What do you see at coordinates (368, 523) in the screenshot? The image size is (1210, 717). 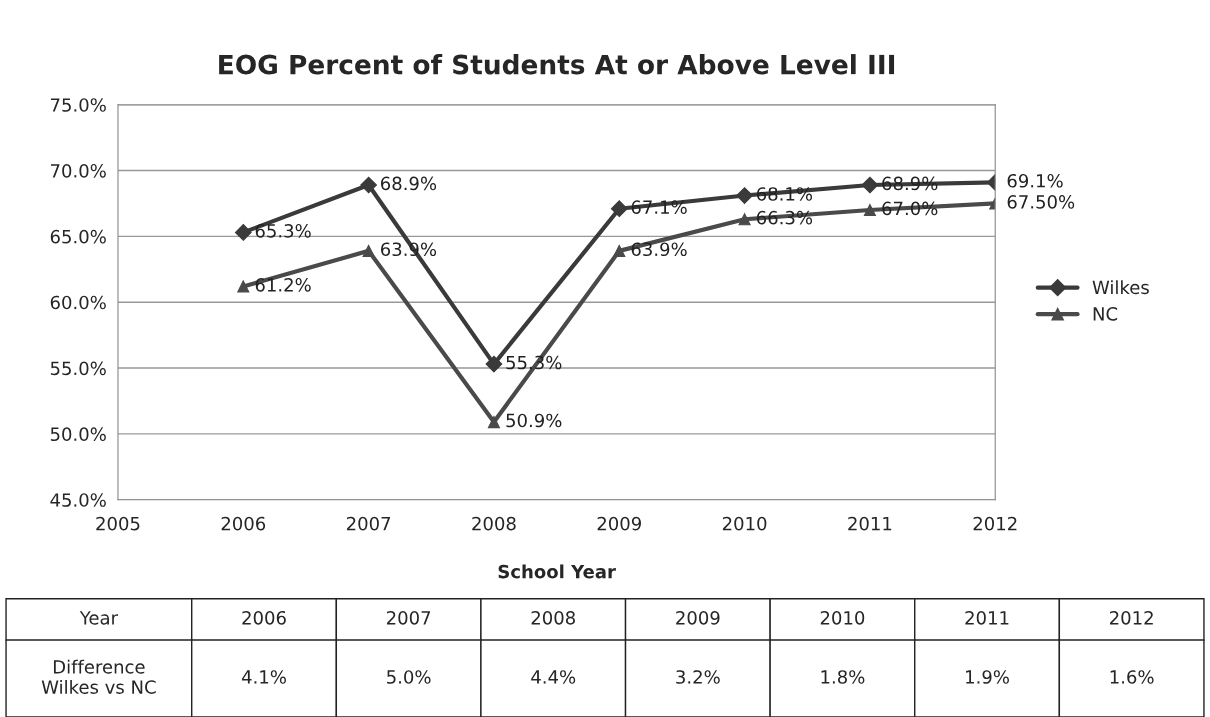 I see `x-tick-label: 2007` at bounding box center [368, 523].